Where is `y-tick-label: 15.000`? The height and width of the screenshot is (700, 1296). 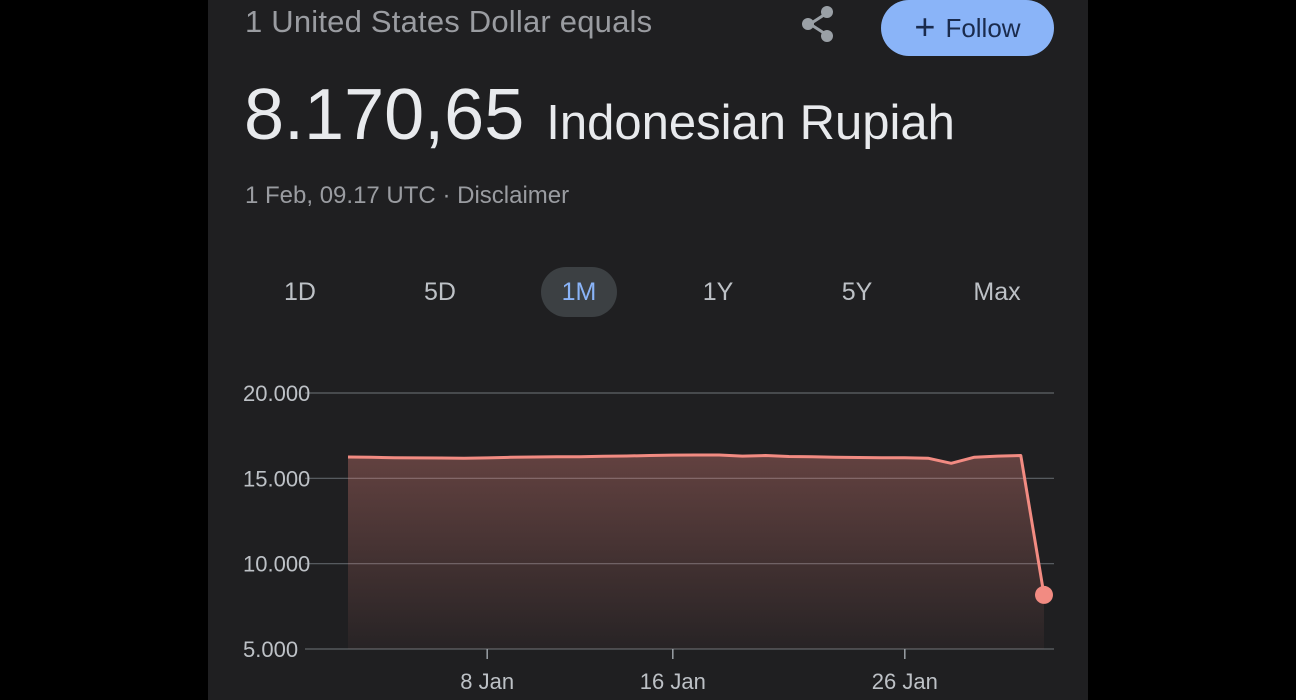
y-tick-label: 15.000 is located at coordinates (276, 478).